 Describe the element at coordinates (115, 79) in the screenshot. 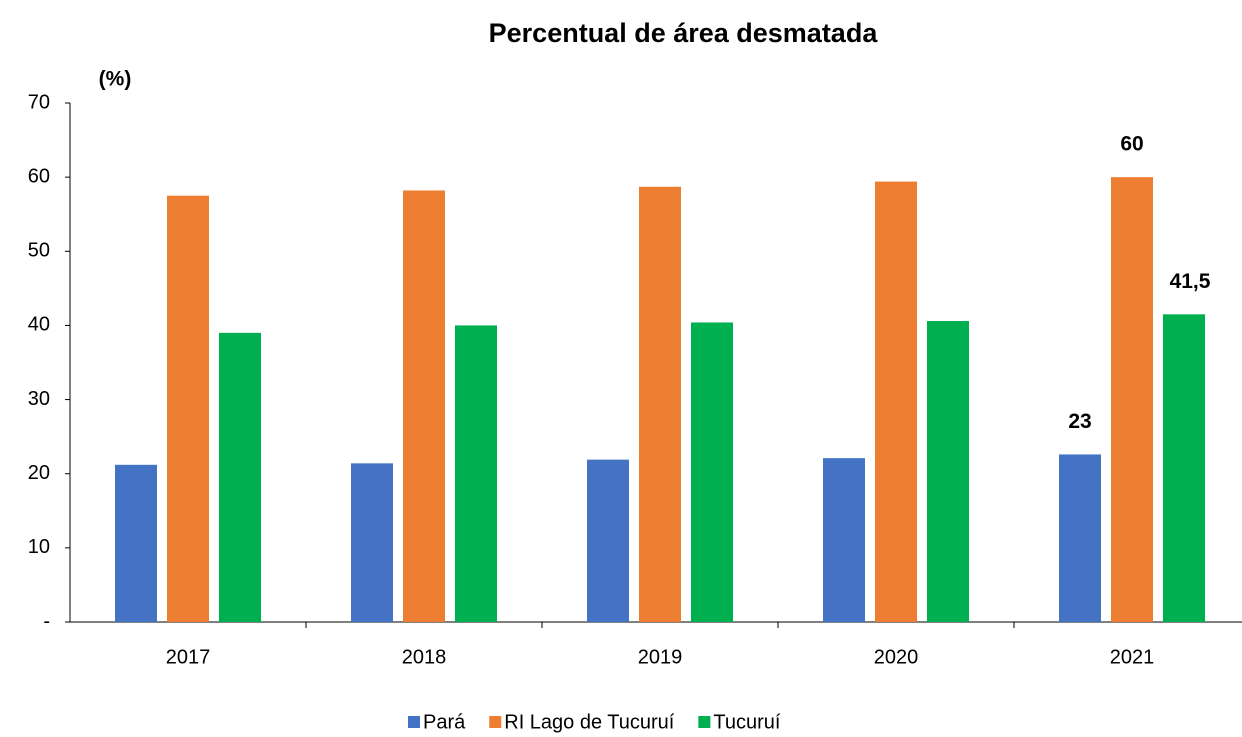

I see `y-axis-label: (%)` at that location.